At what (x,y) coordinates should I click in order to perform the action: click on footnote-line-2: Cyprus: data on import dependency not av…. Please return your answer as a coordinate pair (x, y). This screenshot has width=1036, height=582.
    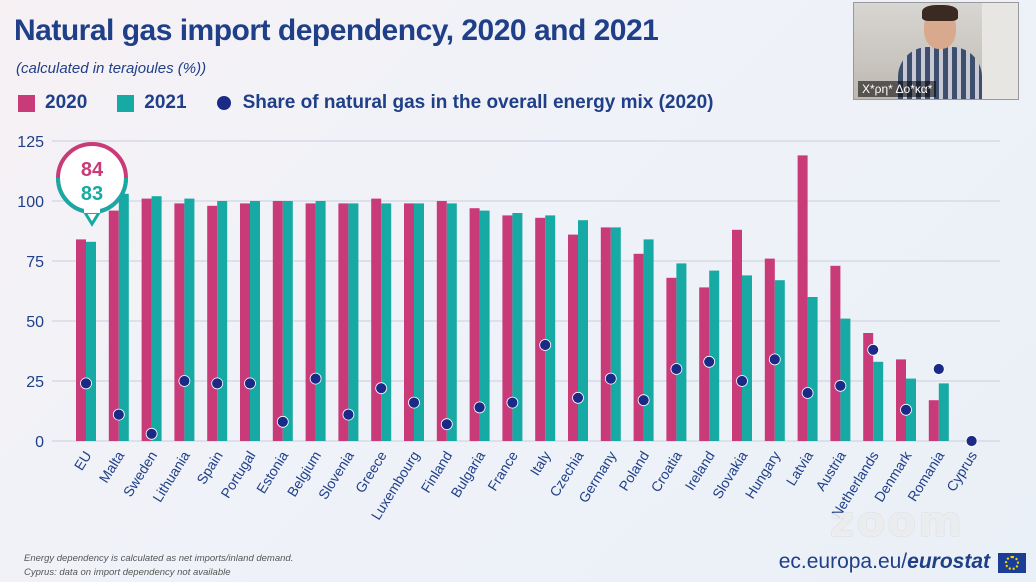
    Looking at the image, I should click on (127, 572).